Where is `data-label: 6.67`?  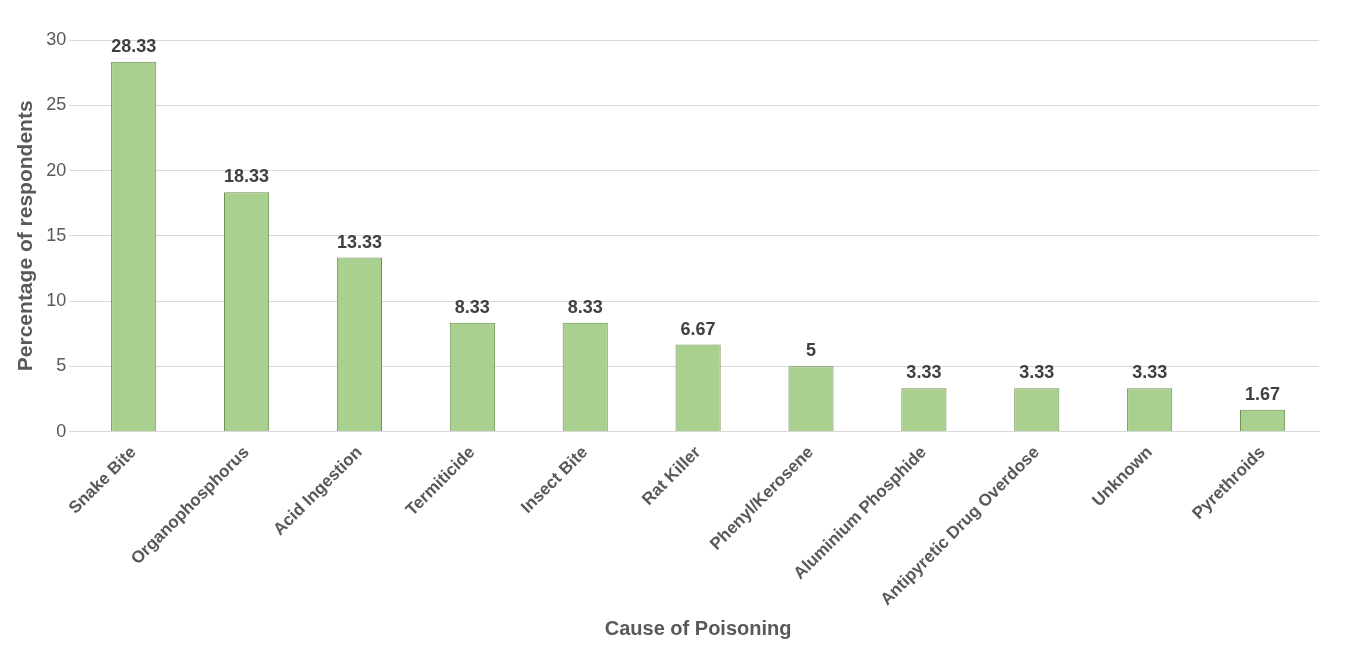 data-label: 6.67 is located at coordinates (698, 328).